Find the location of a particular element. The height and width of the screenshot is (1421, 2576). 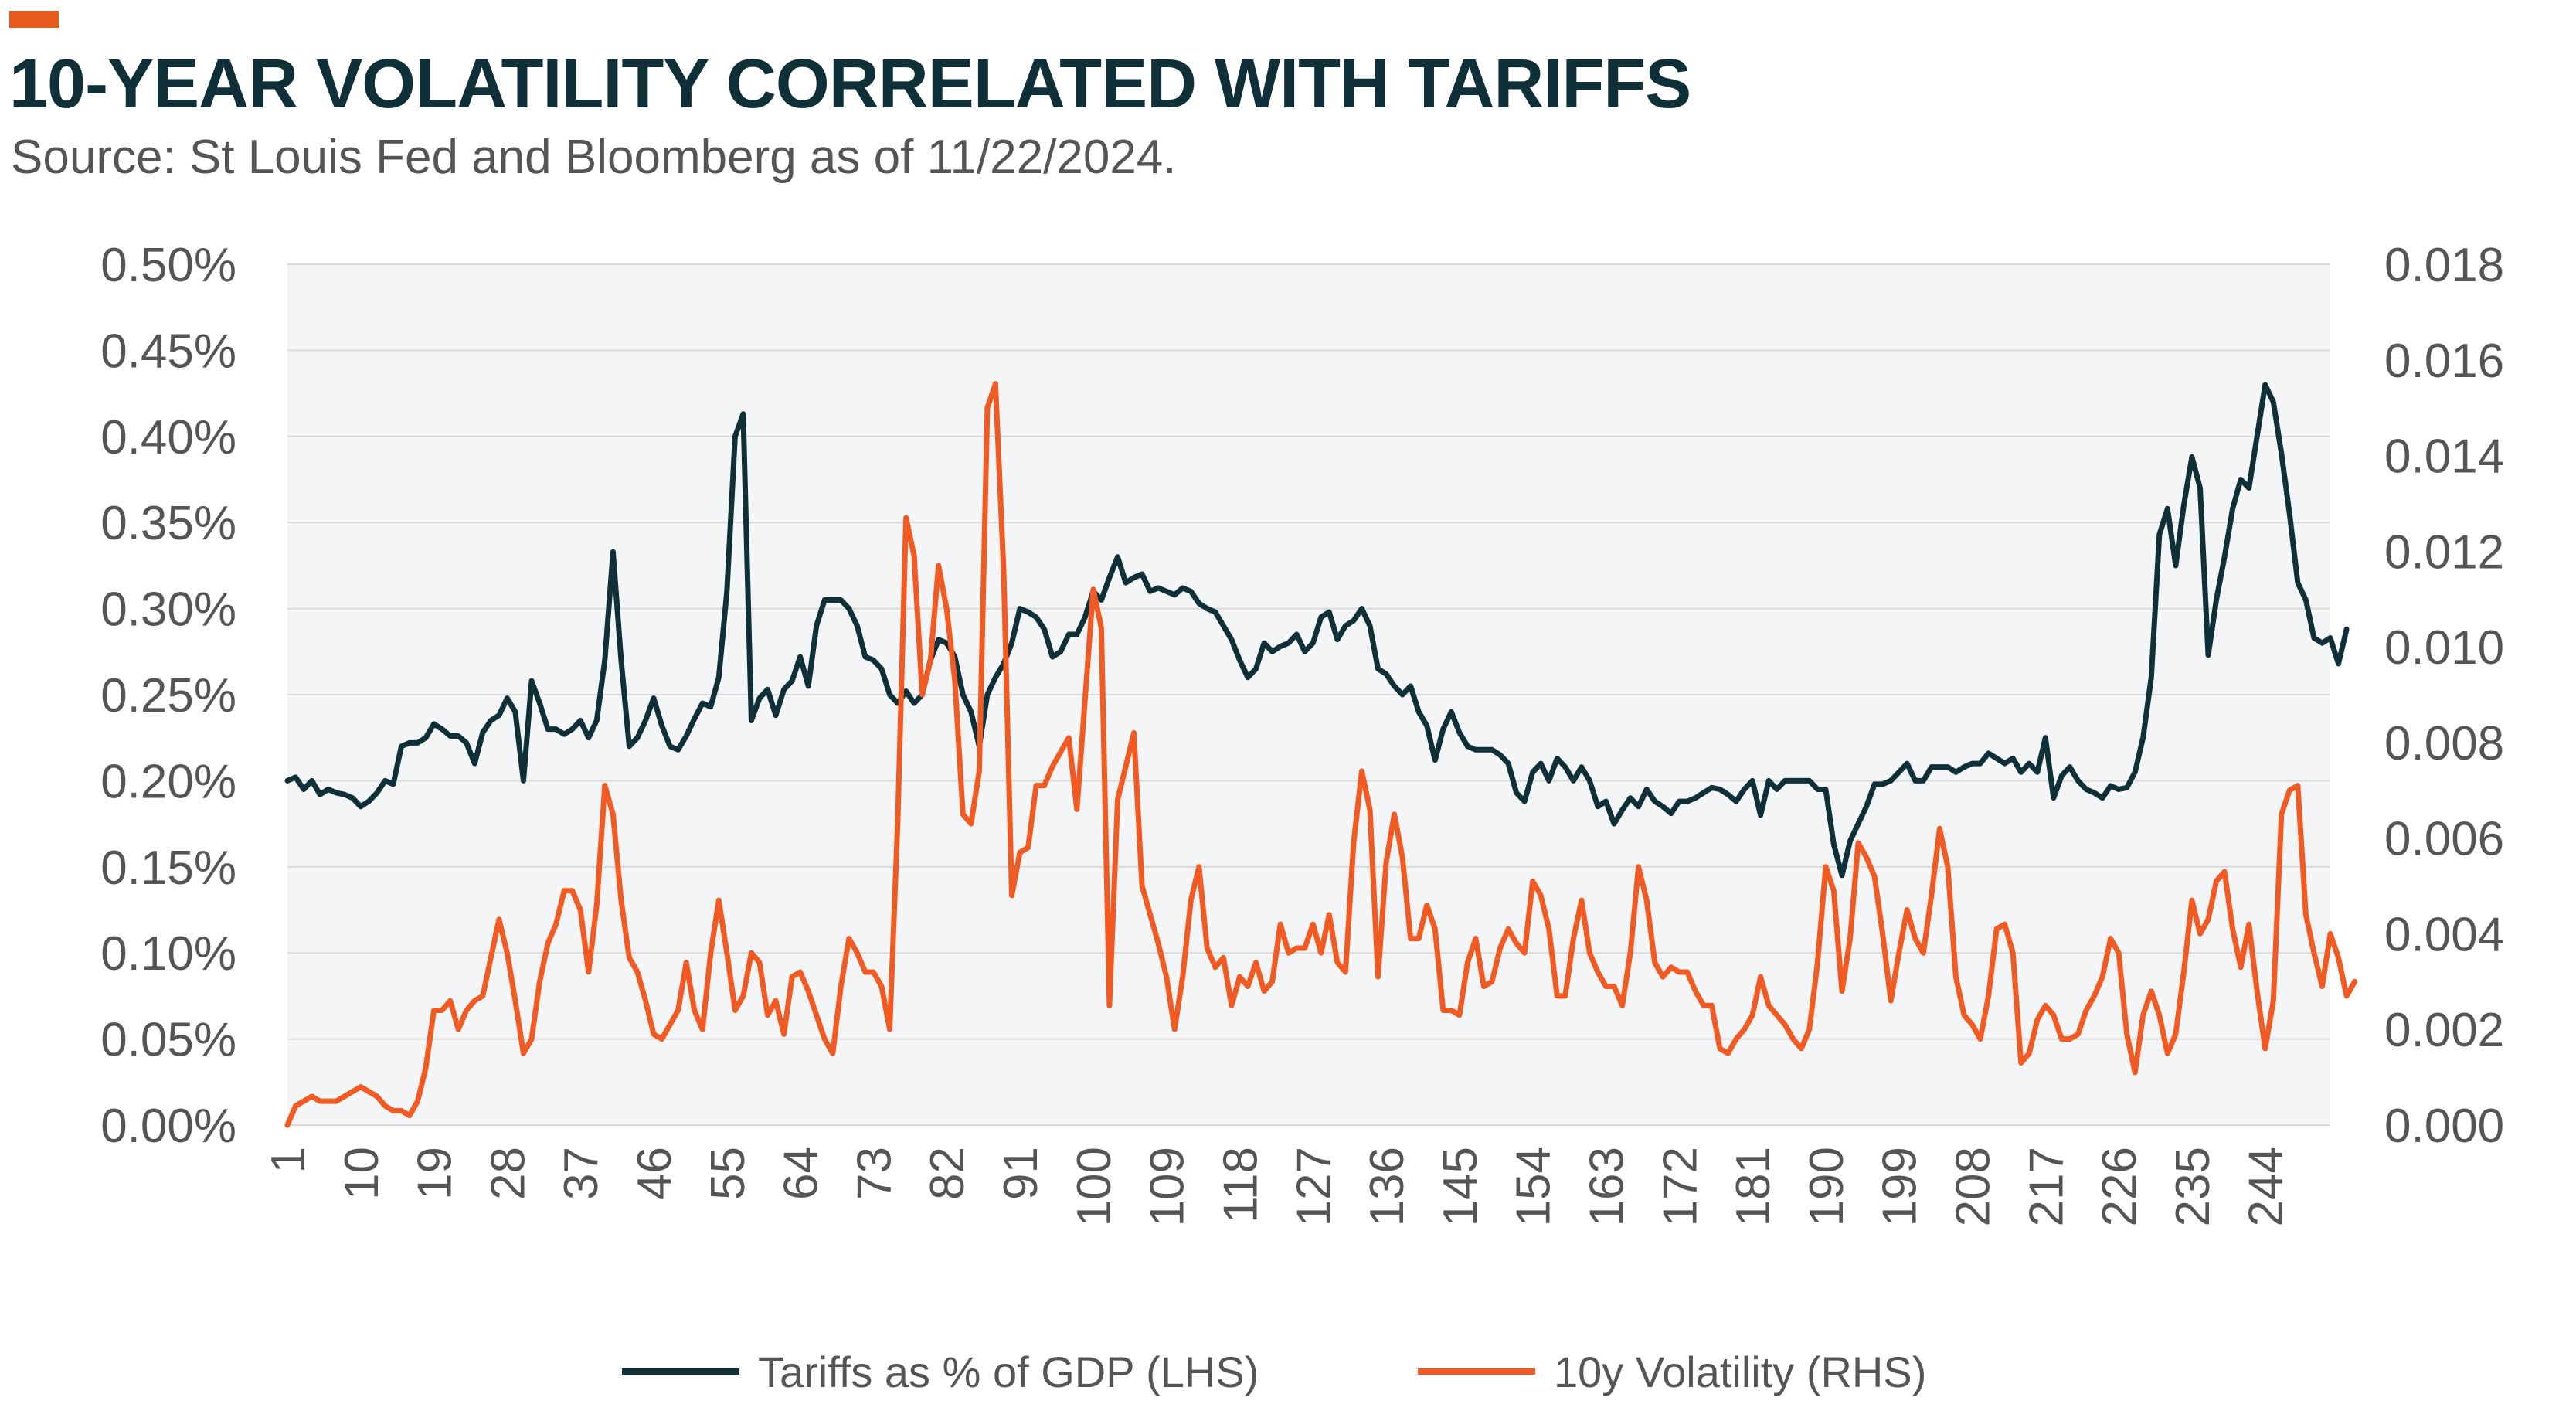

legend-label-tariffs: Tariffs as % of GDP (LHS) is located at coordinates (1008, 1371).